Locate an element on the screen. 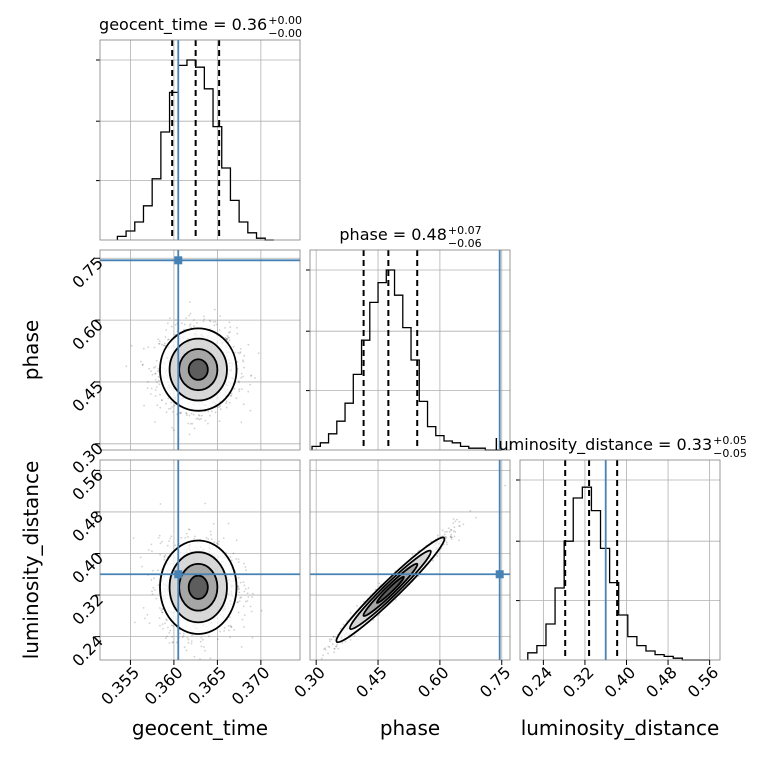 This screenshot has width=760, height=760. x-tick-label: 0.60 is located at coordinates (433, 682).